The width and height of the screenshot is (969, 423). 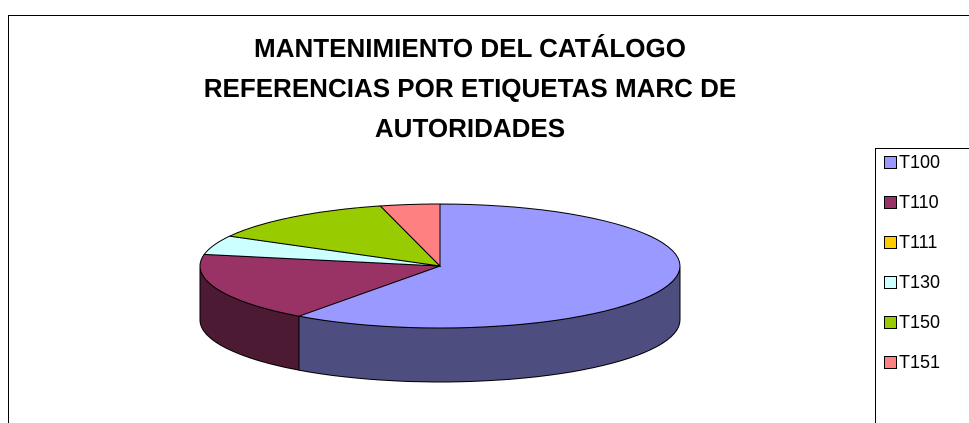 What do you see at coordinates (919, 322) in the screenshot?
I see `legend-label: T150` at bounding box center [919, 322].